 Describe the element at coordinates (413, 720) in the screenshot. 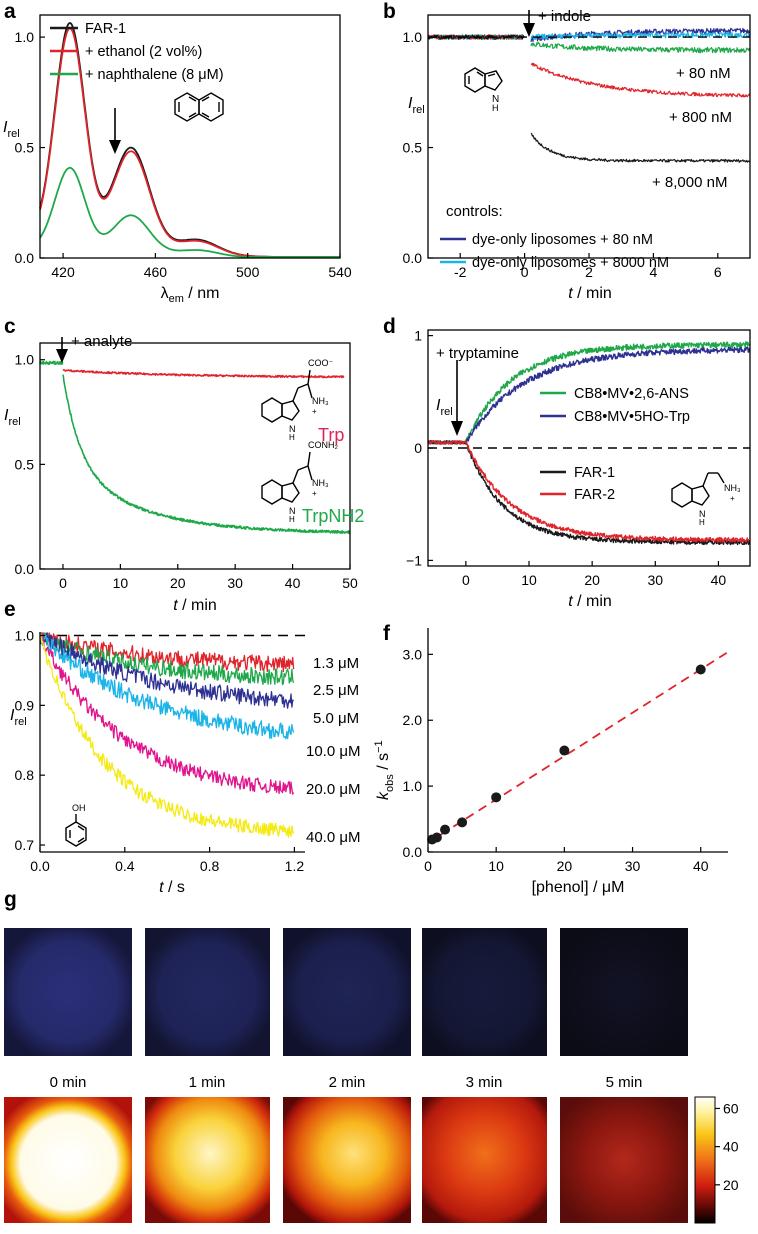

I see `ytick-label: 2.0` at that location.